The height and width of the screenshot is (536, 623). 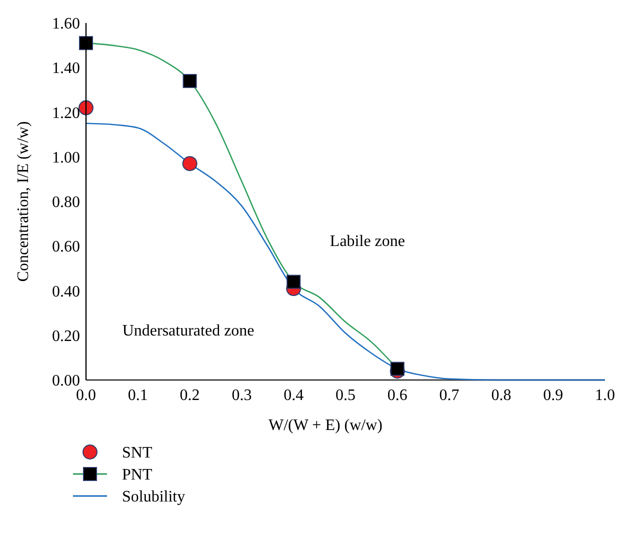 I want to click on y-tick-label: 0.80, so click(x=66, y=203).